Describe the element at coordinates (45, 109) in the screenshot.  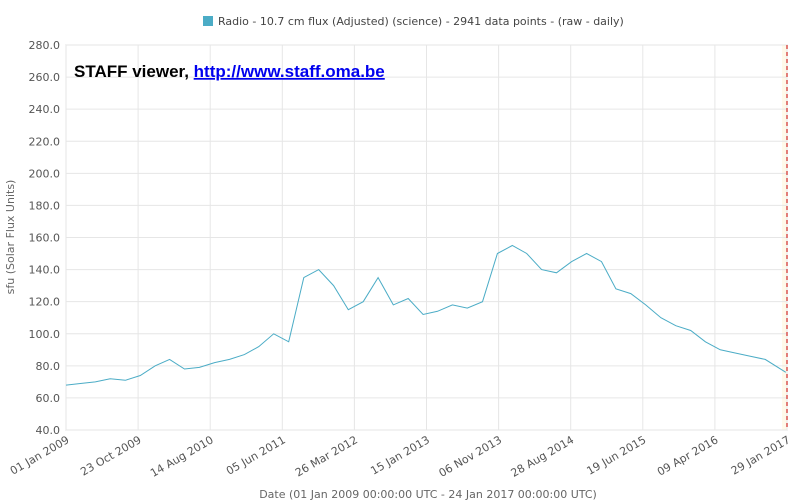
I see `y-tick-label: 240.0` at that location.